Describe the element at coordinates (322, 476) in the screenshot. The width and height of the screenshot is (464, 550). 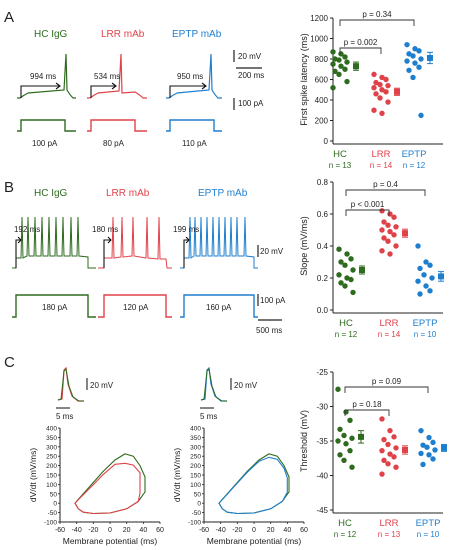
I see `y-tick-label: -40` at that location.